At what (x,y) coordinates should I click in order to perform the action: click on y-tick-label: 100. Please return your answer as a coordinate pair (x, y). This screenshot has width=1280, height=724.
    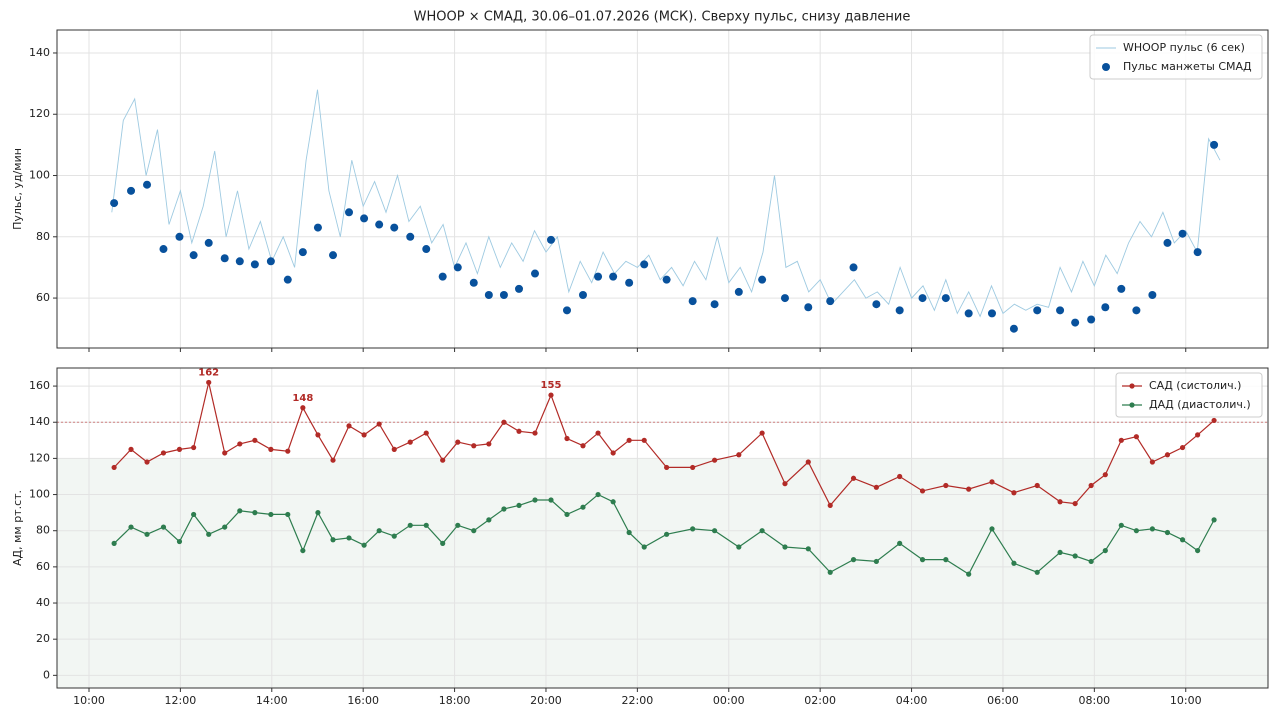
    Looking at the image, I should click on (39, 494).